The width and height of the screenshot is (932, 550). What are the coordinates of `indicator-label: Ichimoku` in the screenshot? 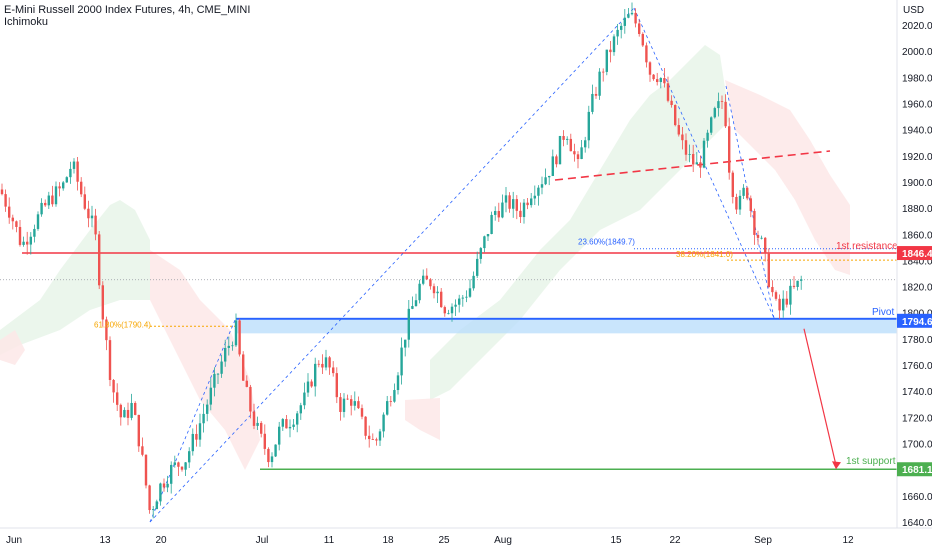 It's located at (26, 22).